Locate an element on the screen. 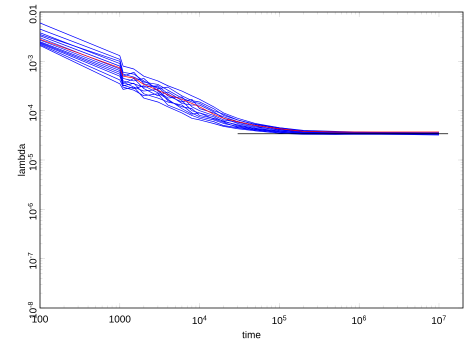 The width and height of the screenshot is (465, 354). x-axis-title: time is located at coordinates (251, 334).